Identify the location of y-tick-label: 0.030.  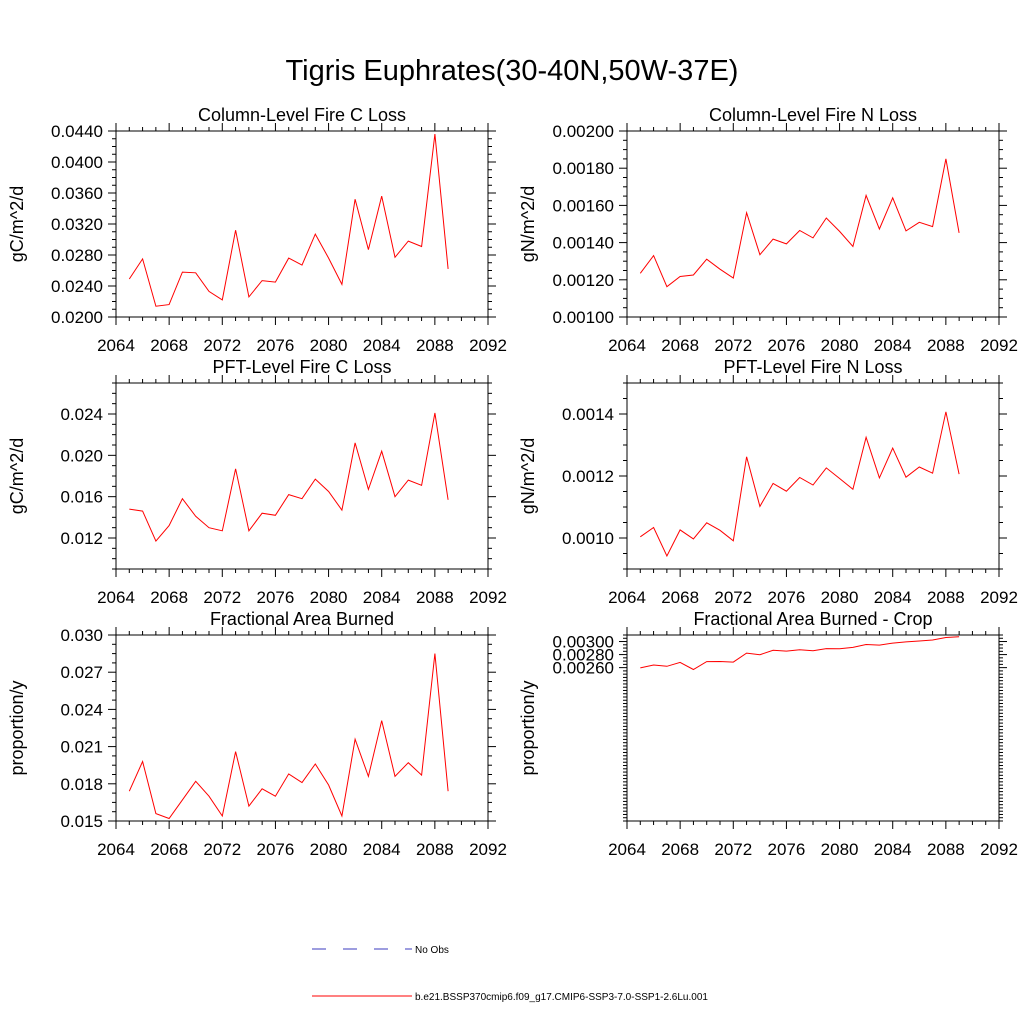
(81, 635).